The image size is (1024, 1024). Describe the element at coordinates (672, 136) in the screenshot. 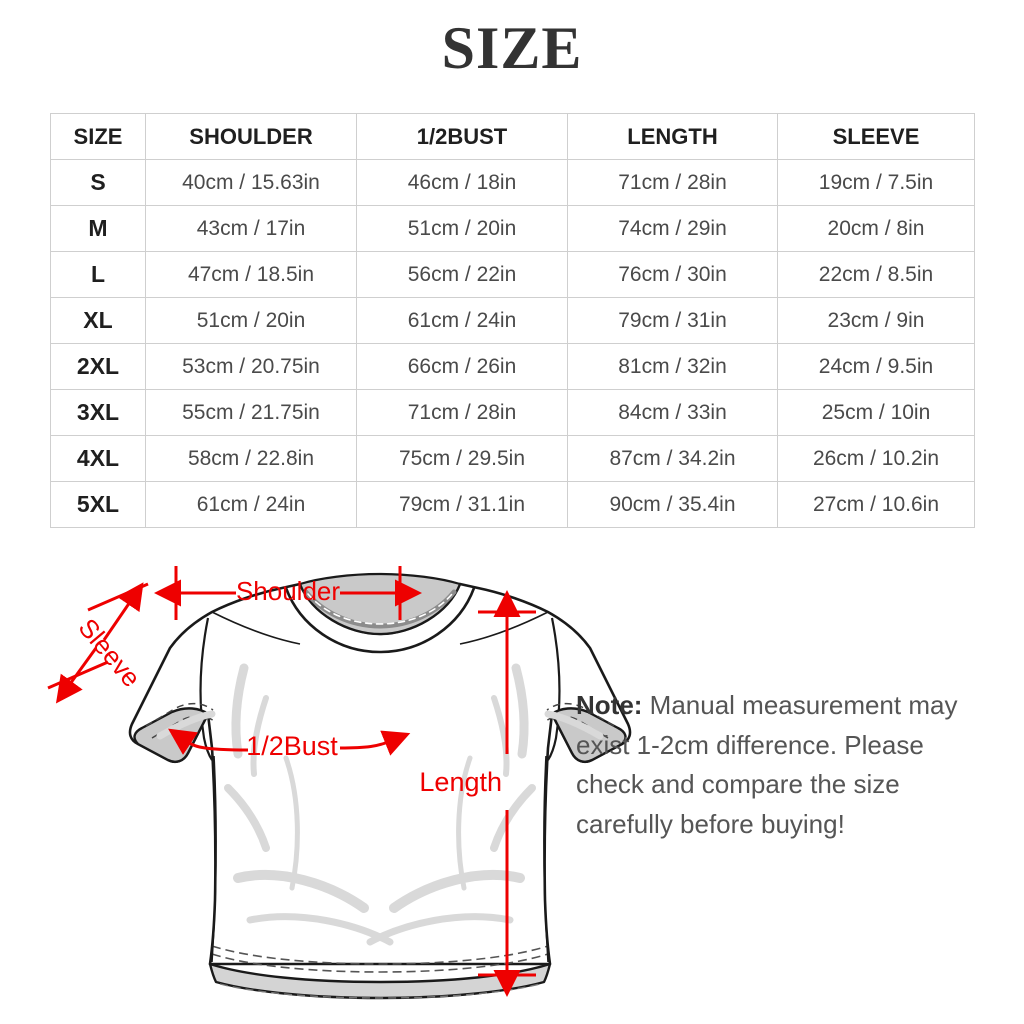

I see `column-header-length: LENGTH` at that location.